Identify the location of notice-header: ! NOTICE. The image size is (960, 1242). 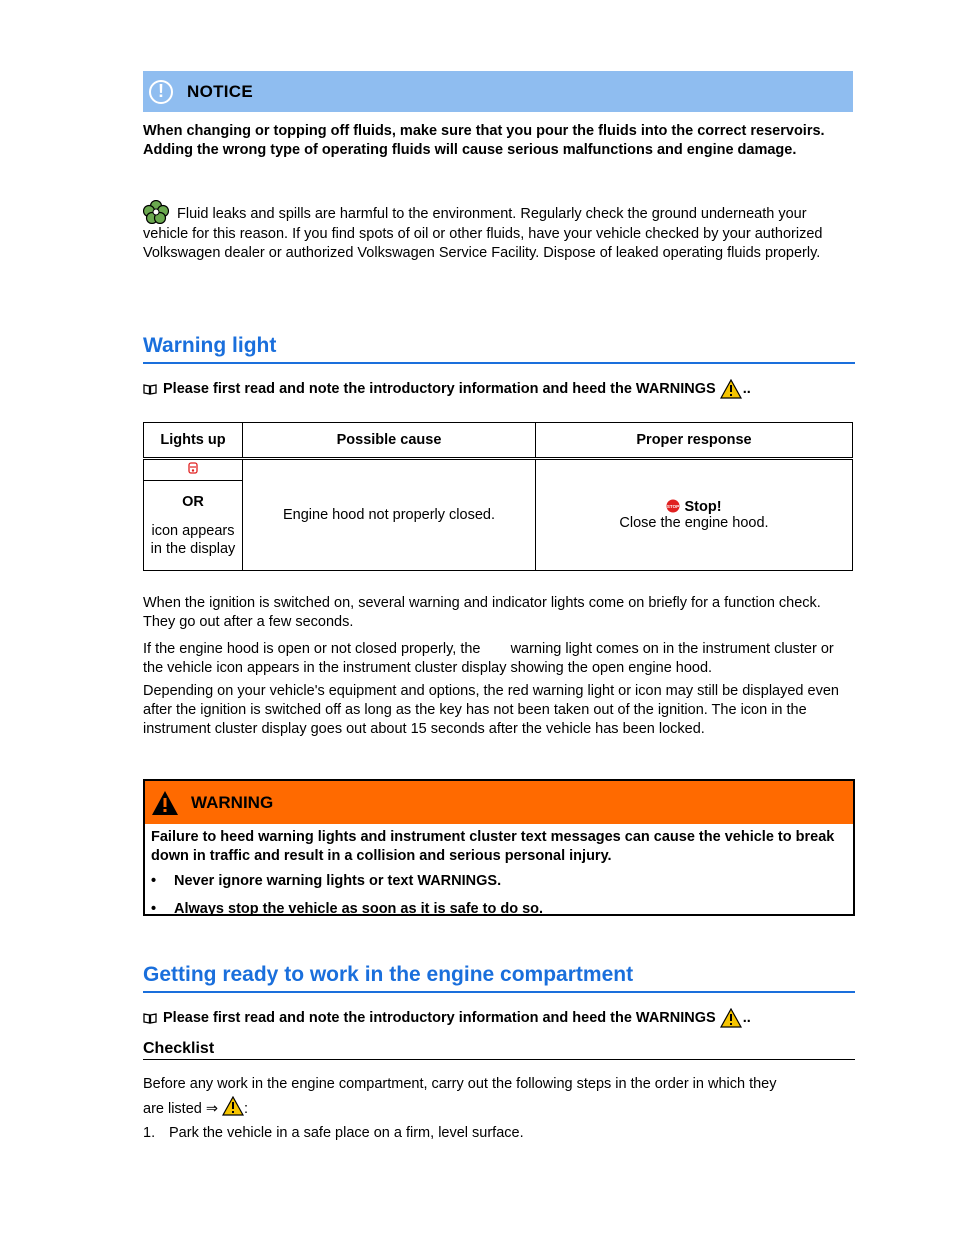
(498, 91).